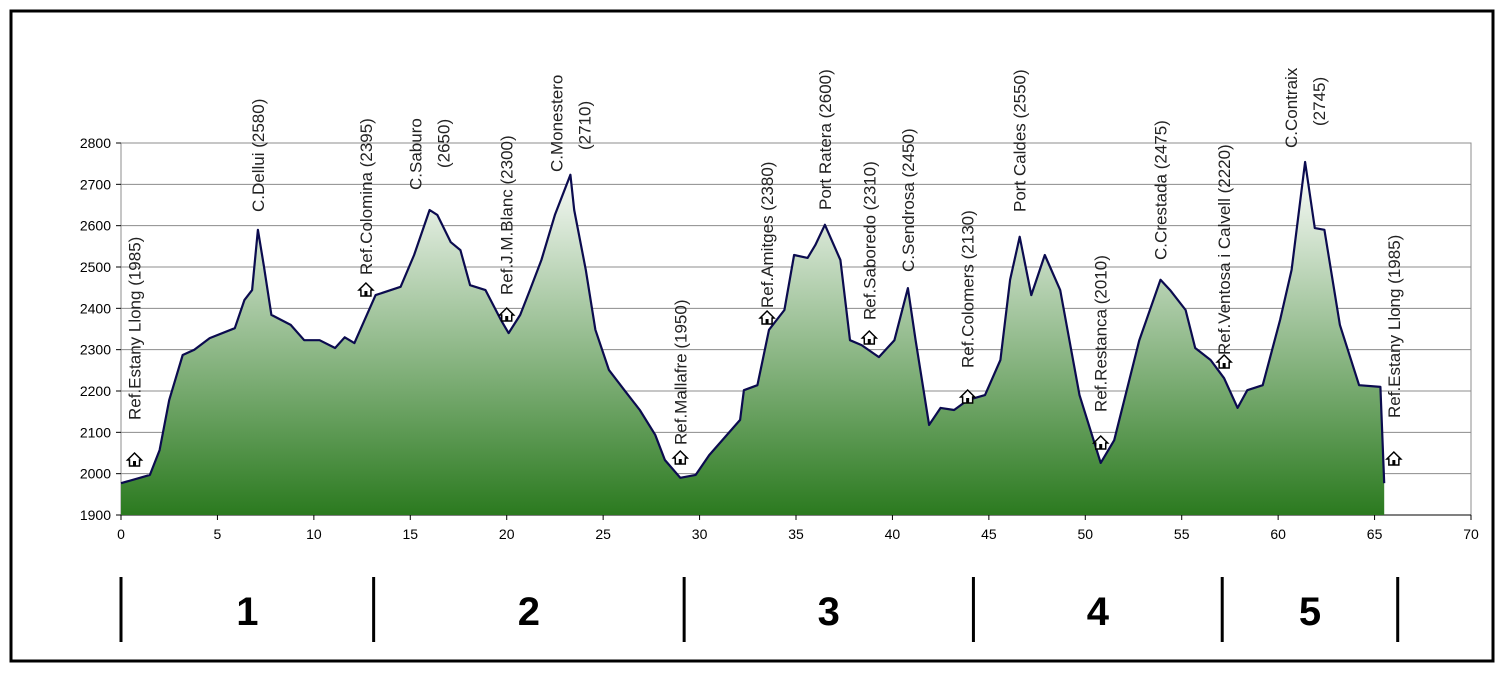  I want to click on annotation-label-elevation: (2745), so click(1319, 101).